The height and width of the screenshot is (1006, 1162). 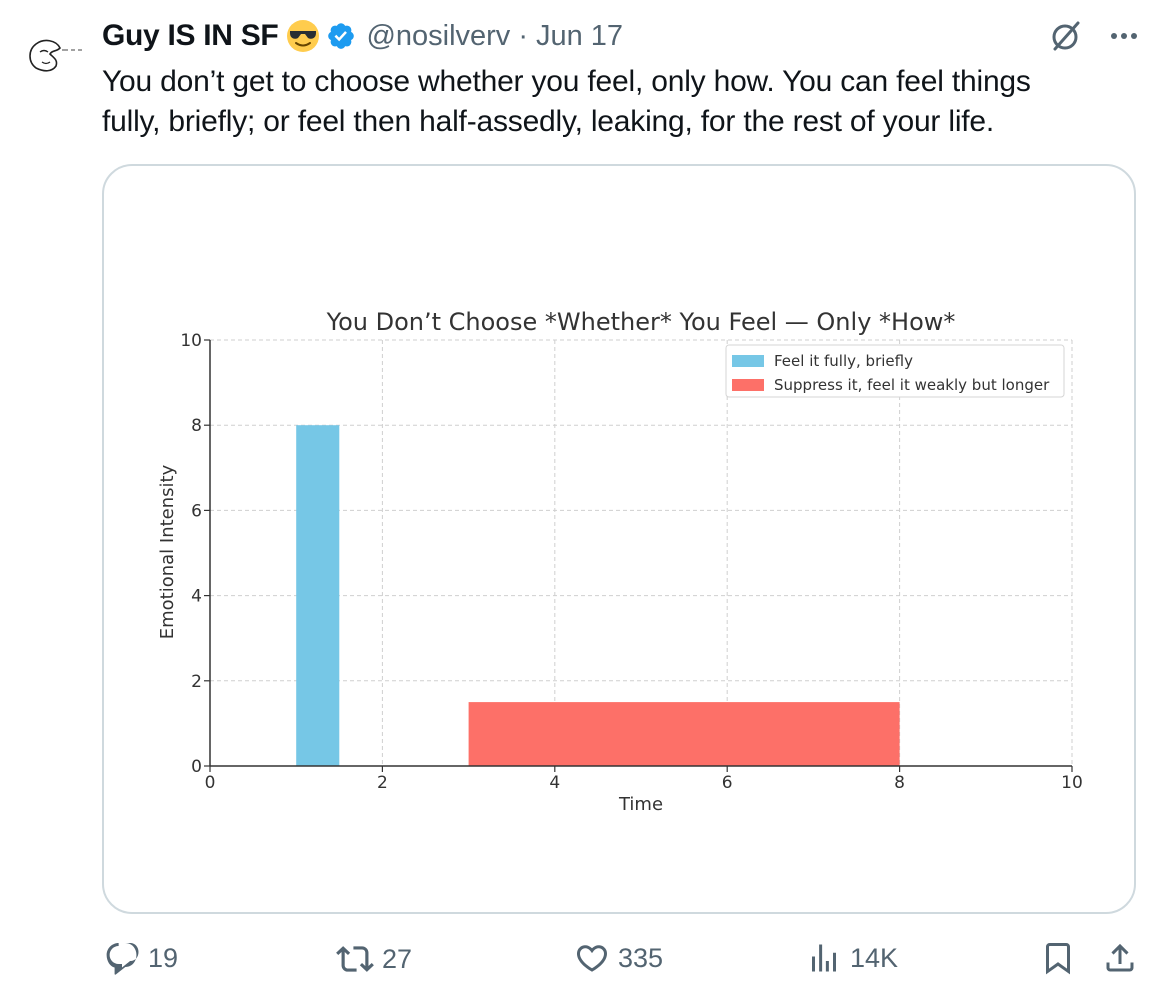 I want to click on grok-icon, so click(x=1066, y=36).